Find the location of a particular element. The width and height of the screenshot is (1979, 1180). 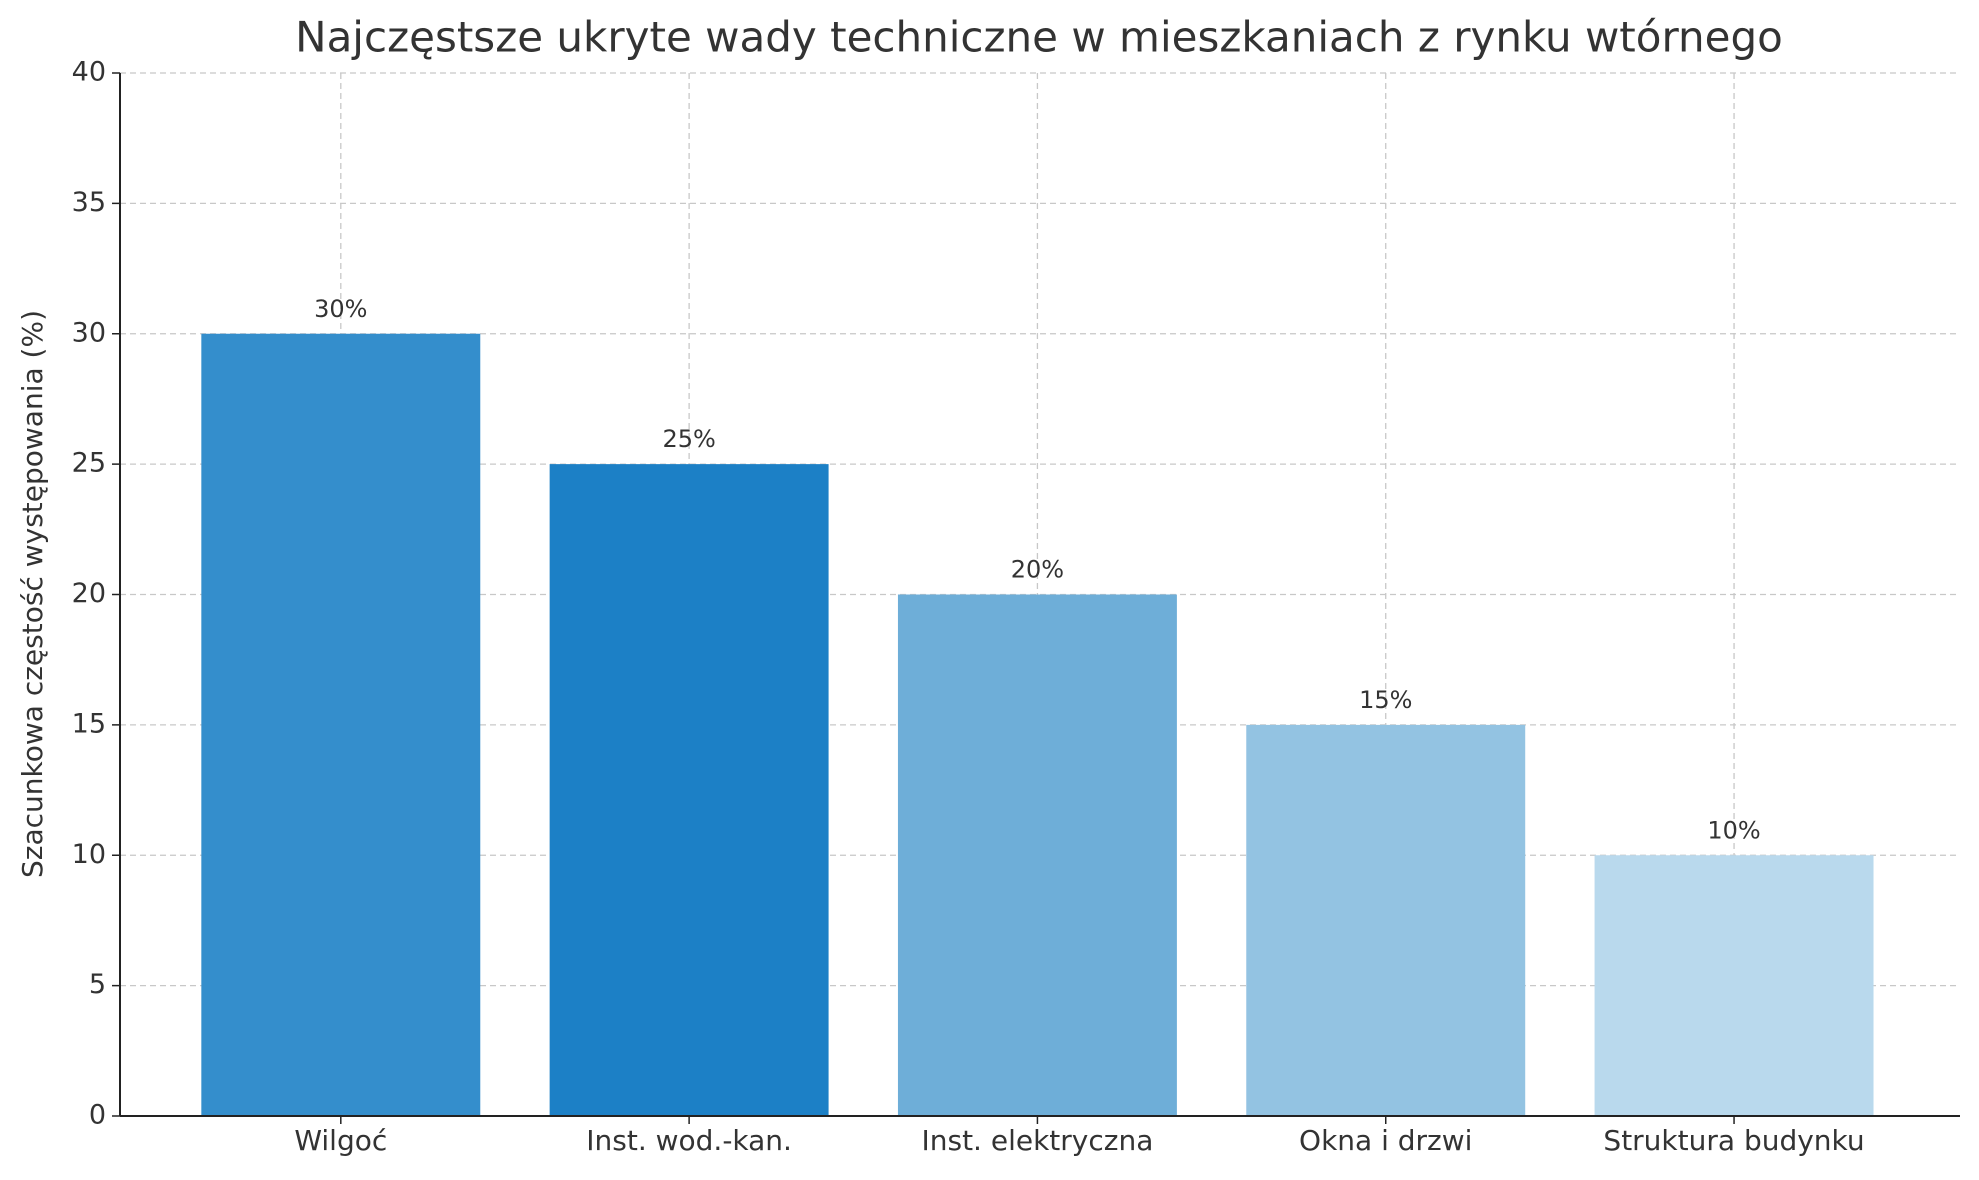

x-tick-label: Inst. wod.-kan. is located at coordinates (689, 1140).